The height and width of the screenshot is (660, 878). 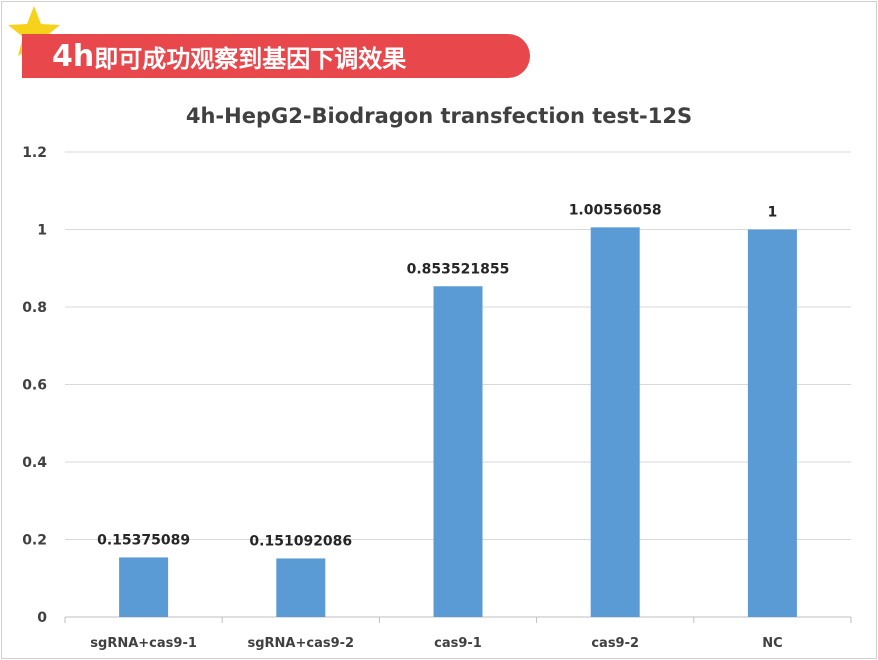 I want to click on star-icon, so click(x=34, y=31).